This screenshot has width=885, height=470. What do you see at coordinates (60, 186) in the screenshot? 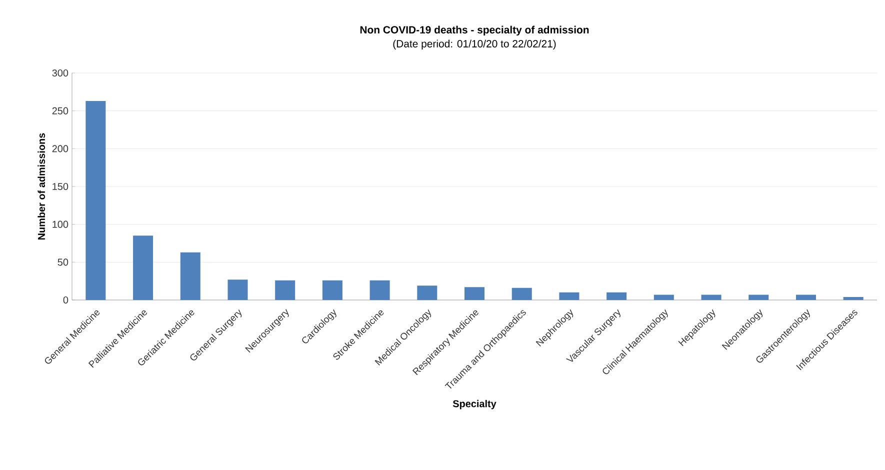
I see `y-tick-label: 150` at bounding box center [60, 186].